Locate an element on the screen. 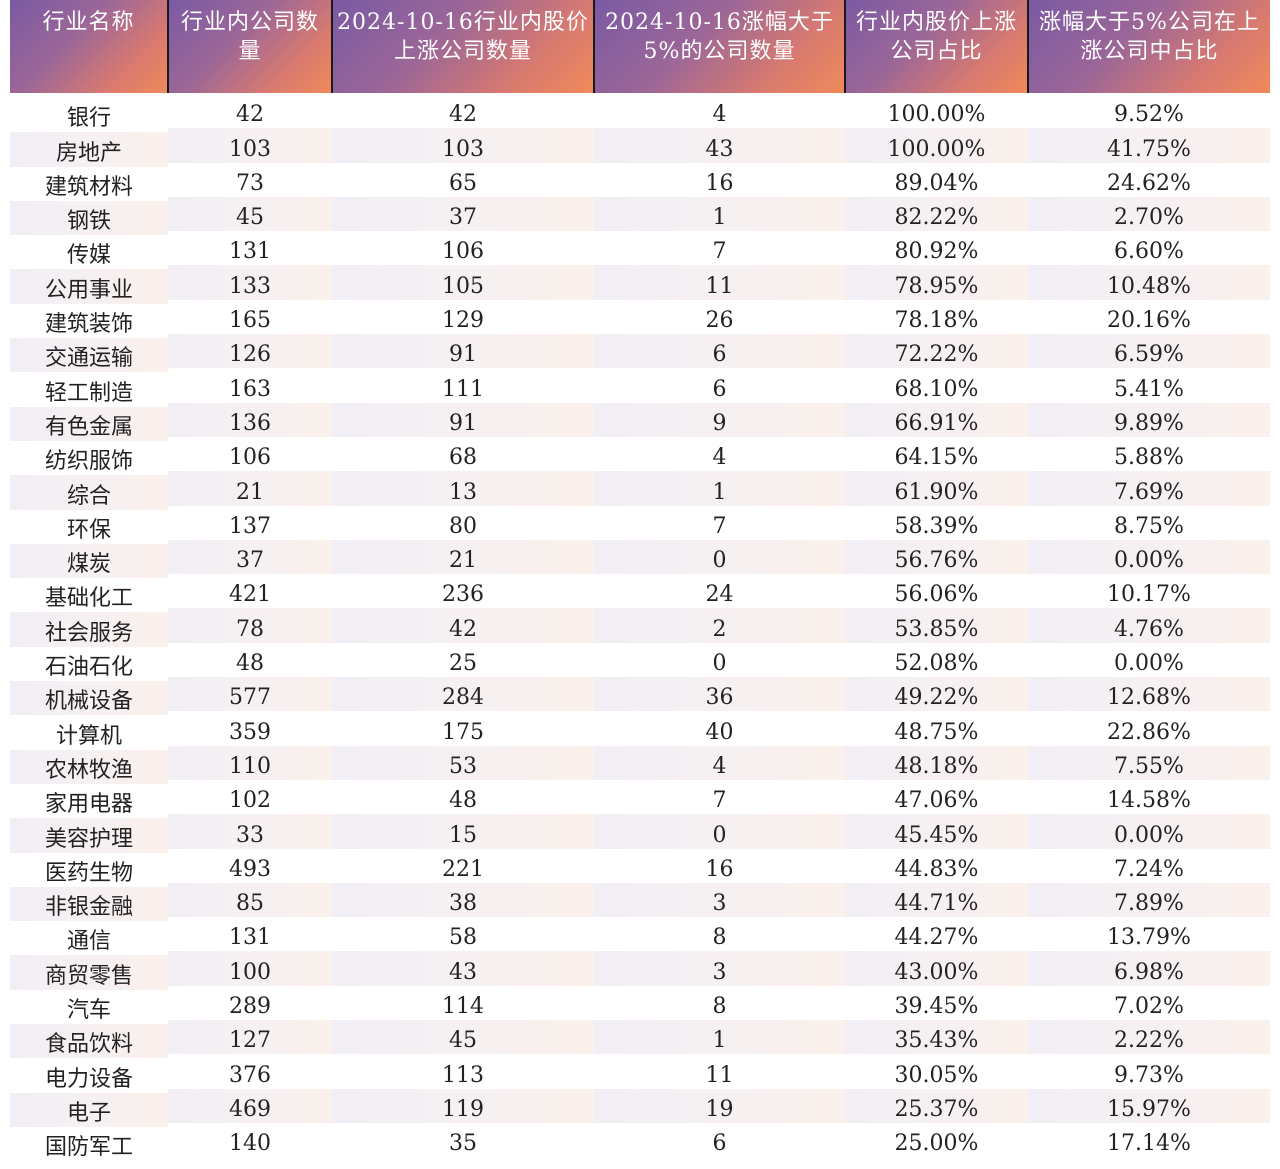  table-row: 煤炭 37 21 0 56.76% 0.00% is located at coordinates (640, 559).